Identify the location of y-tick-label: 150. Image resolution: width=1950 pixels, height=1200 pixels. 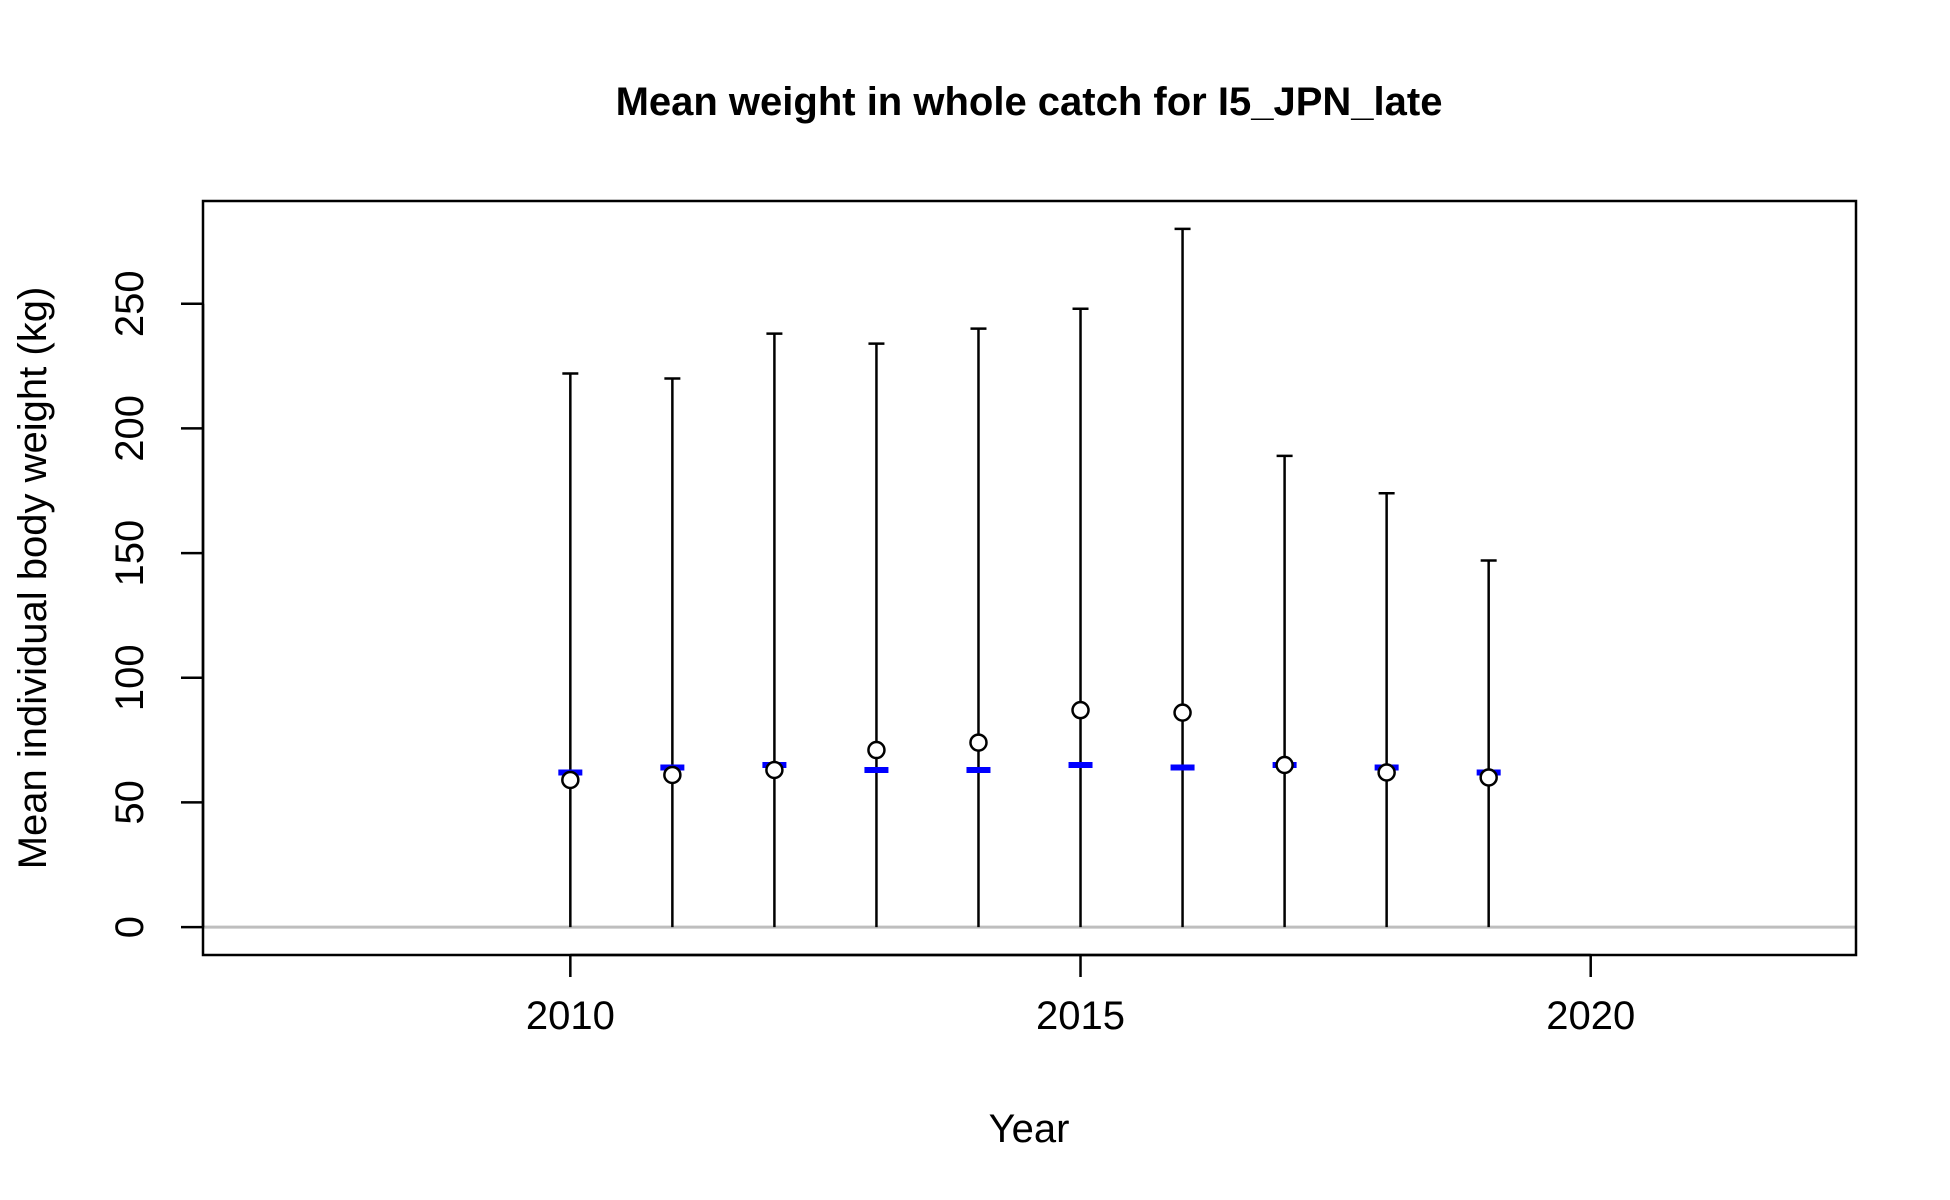
(130, 553).